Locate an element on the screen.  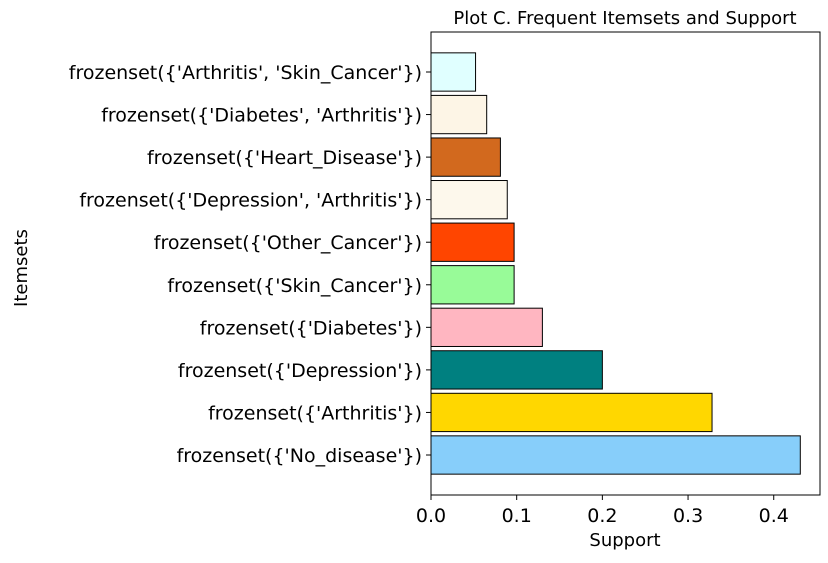
y-tick-label: frozenset({'Arthritis'}) is located at coordinates (315, 413).